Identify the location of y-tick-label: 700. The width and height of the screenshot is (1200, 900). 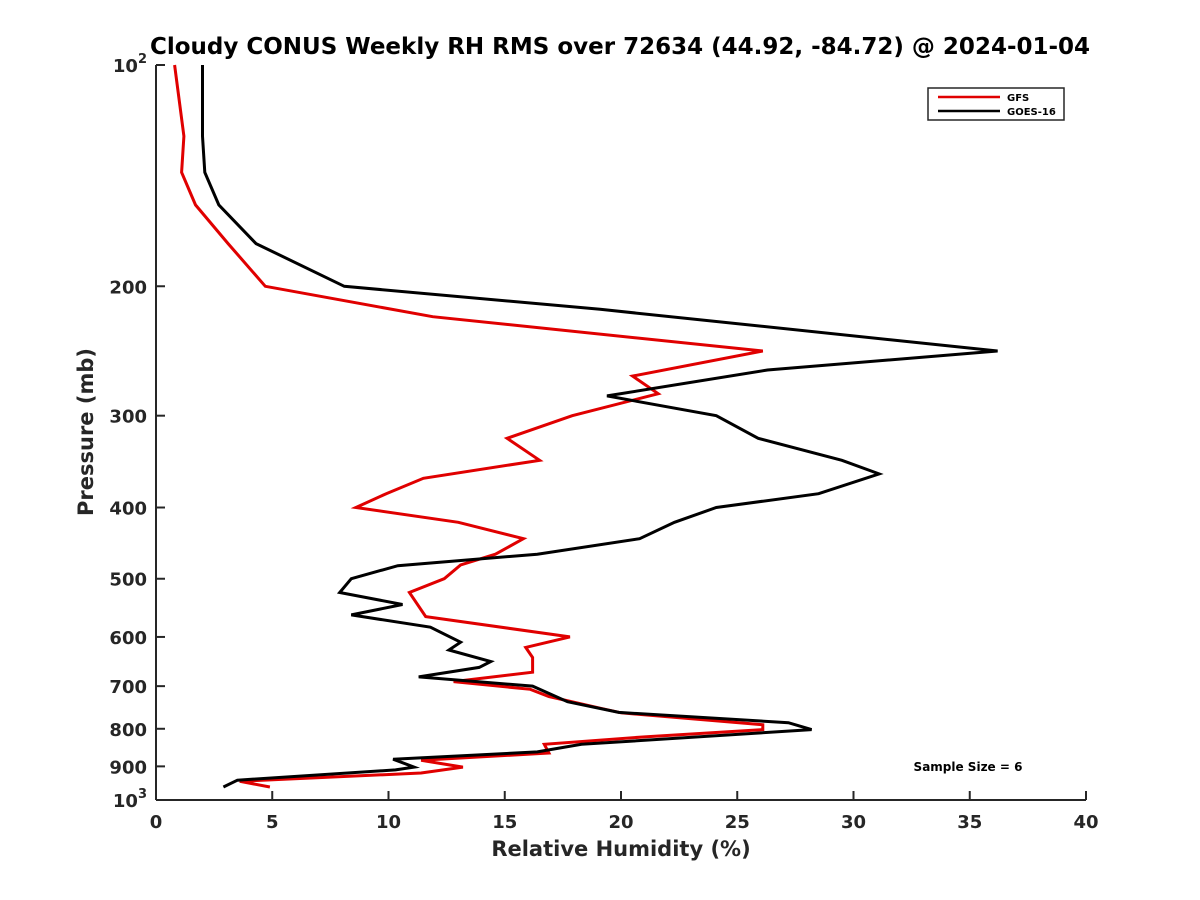
(128, 687).